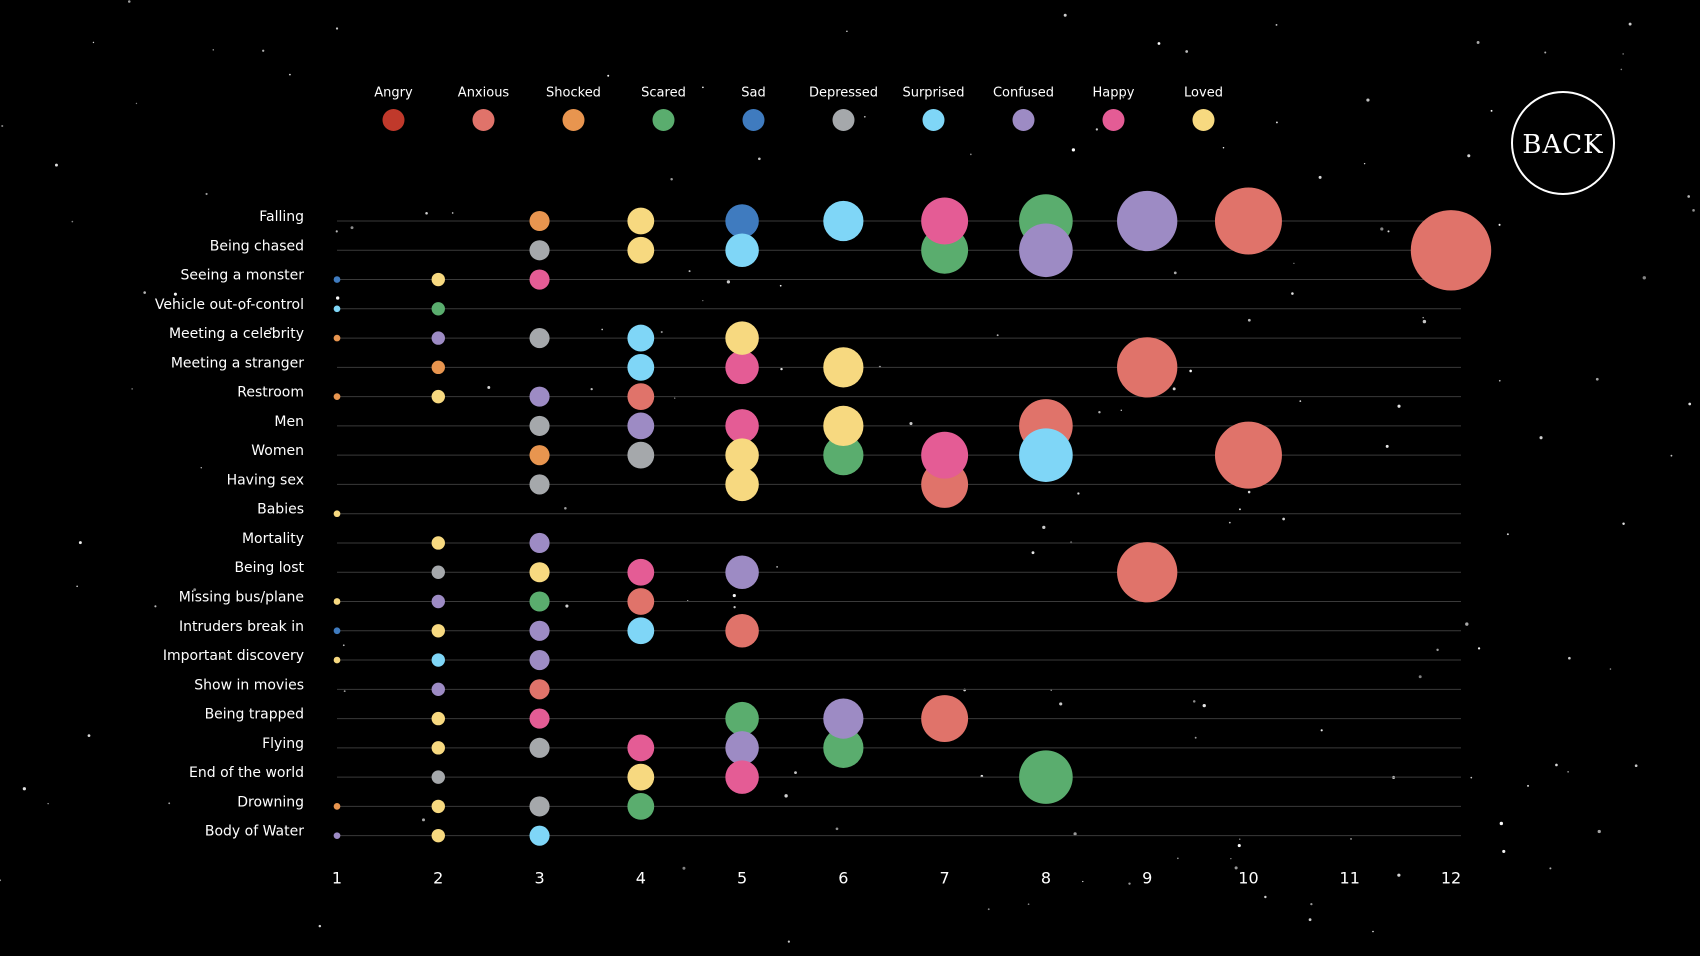 This screenshot has height=956, width=1700. Describe the element at coordinates (1203, 93) in the screenshot. I see `legend-label: Loved` at that location.